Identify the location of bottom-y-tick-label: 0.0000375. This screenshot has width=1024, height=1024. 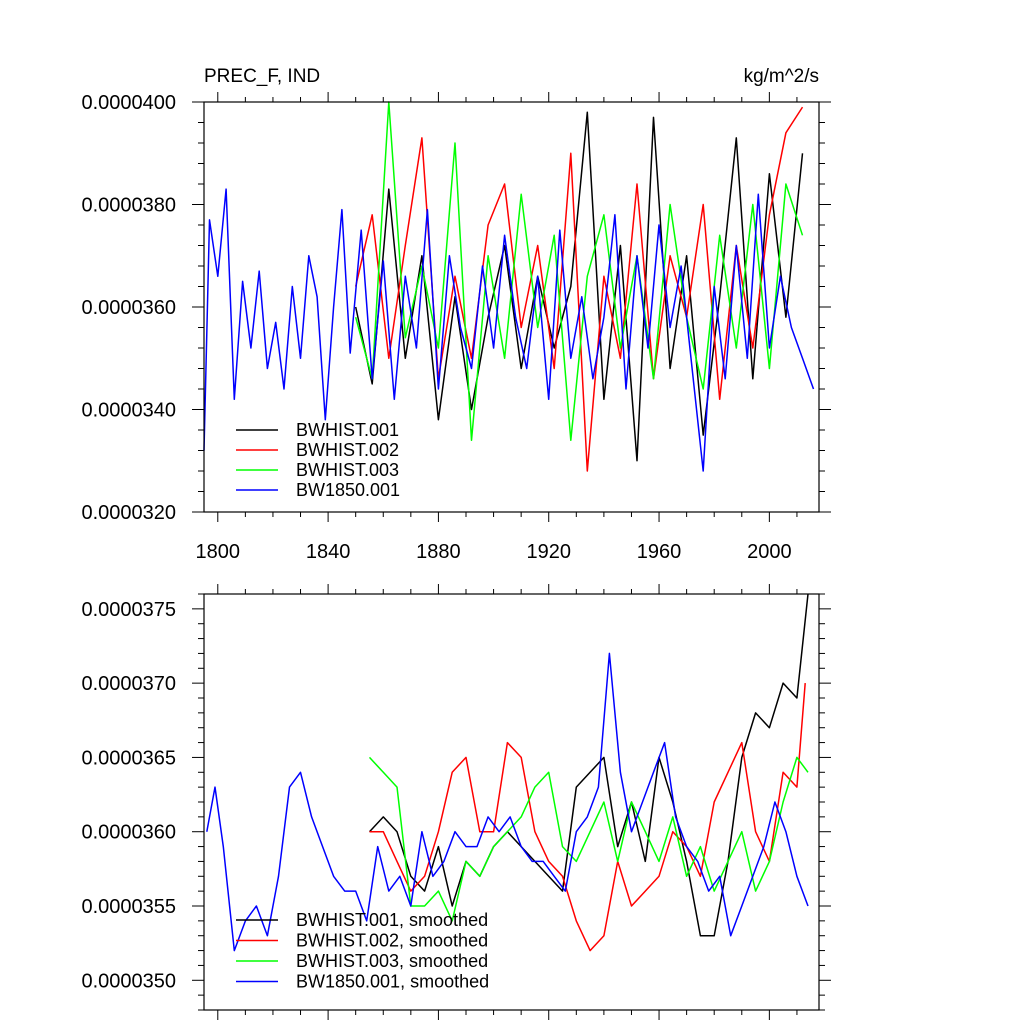
(128, 610).